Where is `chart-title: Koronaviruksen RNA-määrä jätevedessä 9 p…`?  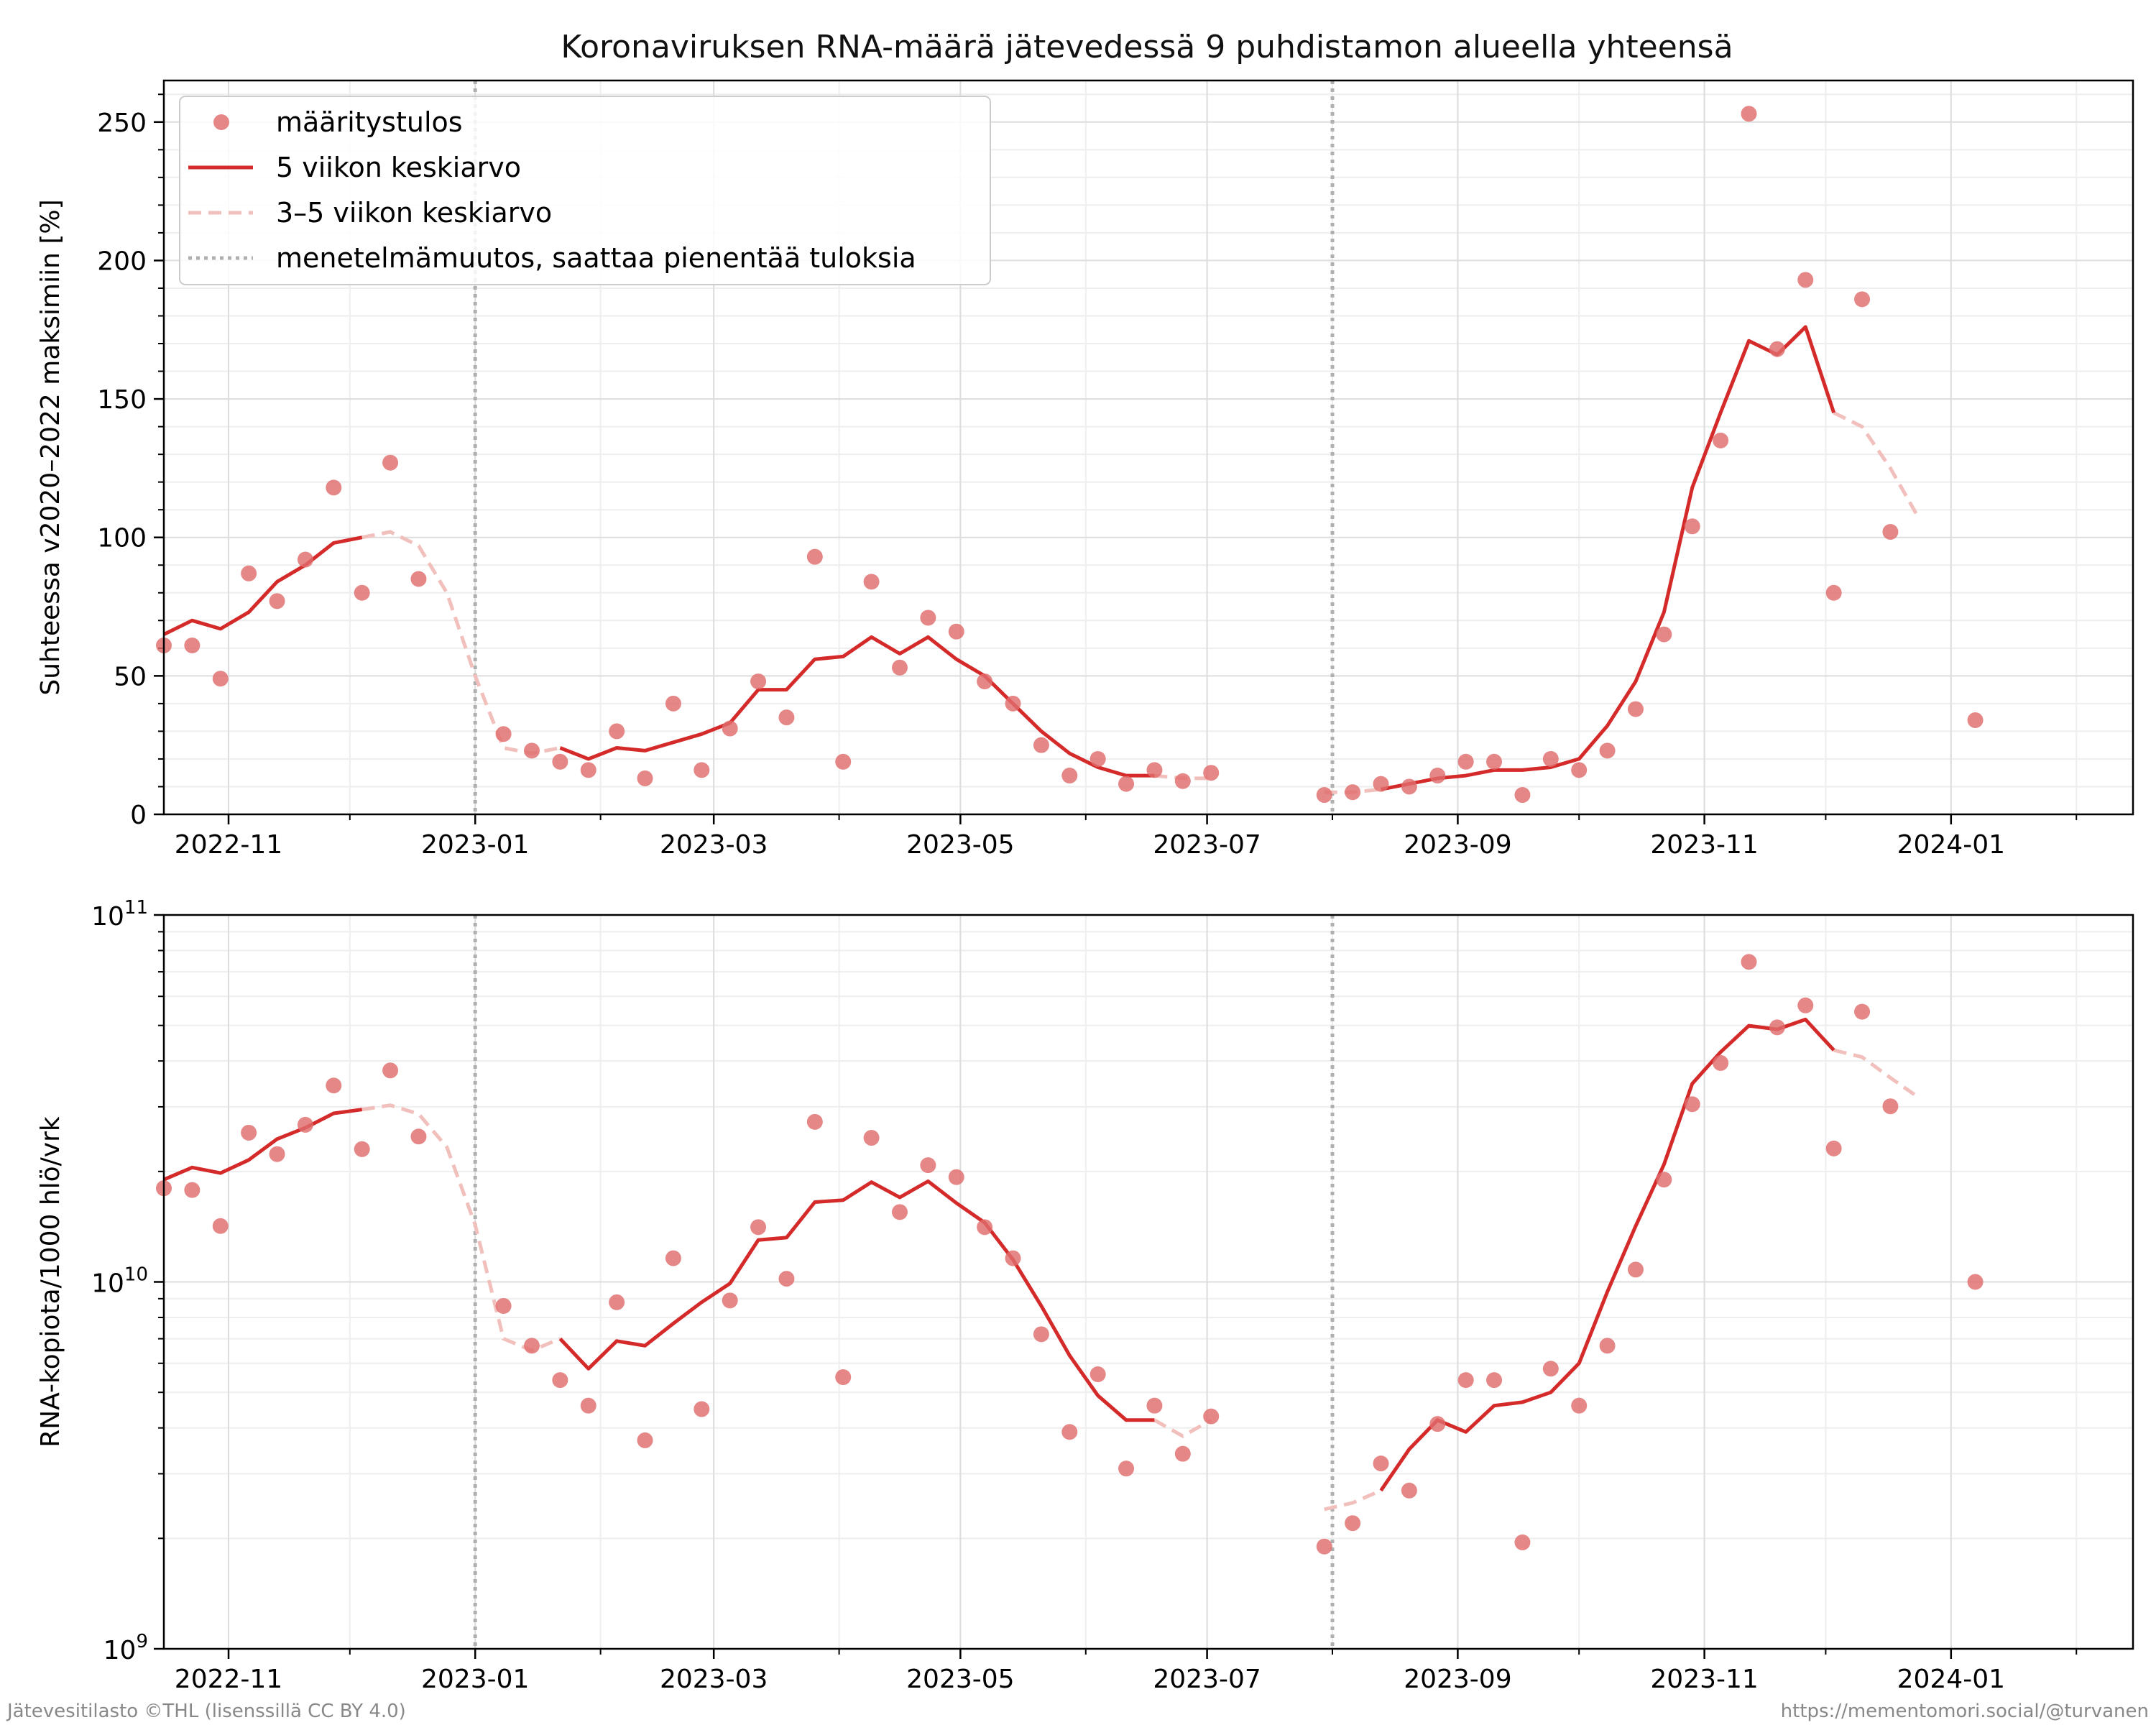
chart-title: Koronaviruksen RNA-määrä jätevedessä 9 p… is located at coordinates (1147, 47).